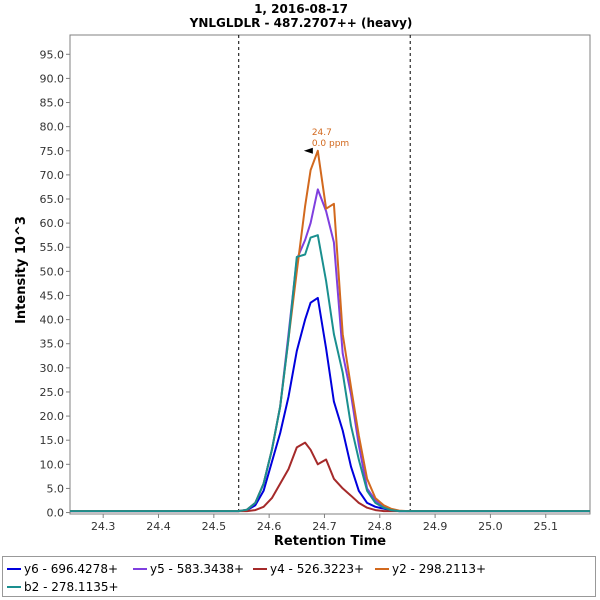 The height and width of the screenshot is (600, 600). I want to click on y-tick-label: 50.0, so click(52, 271).